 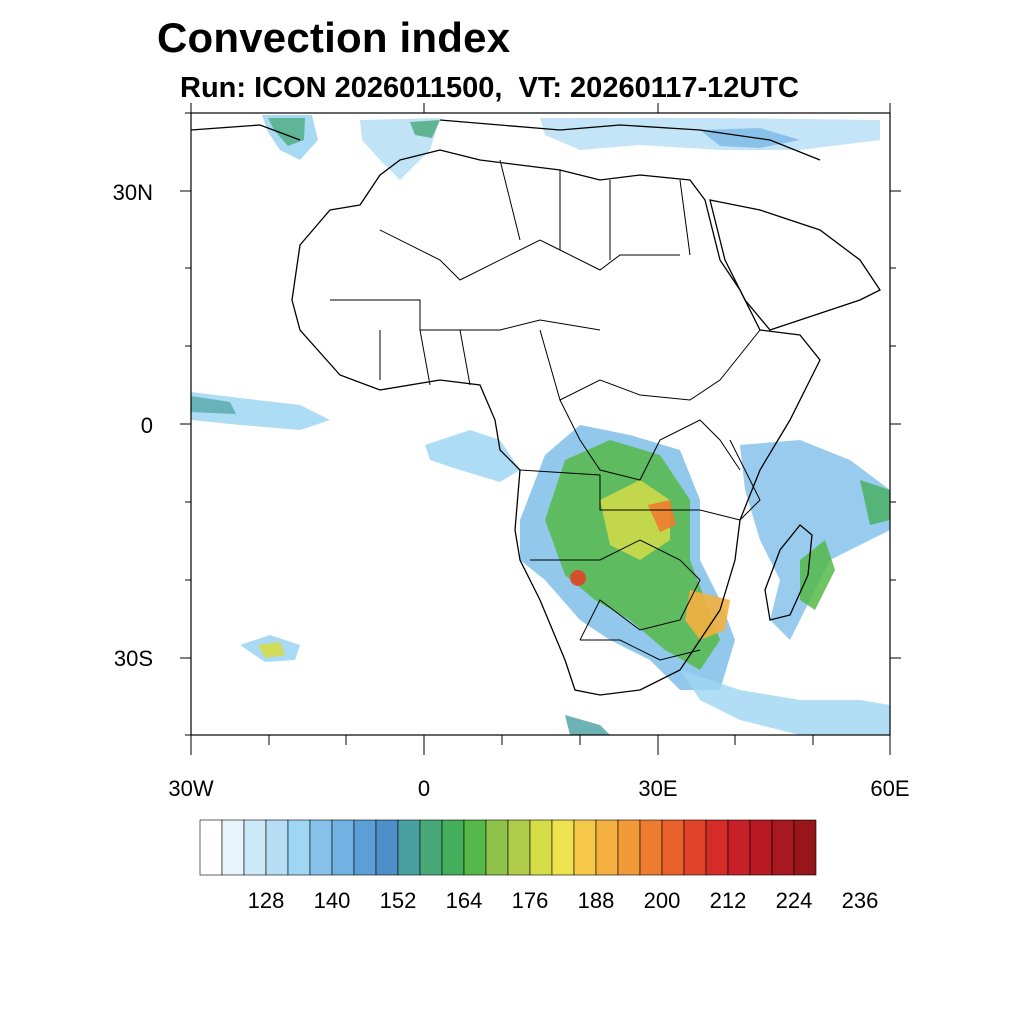 What do you see at coordinates (875, 502) in the screenshot?
I see `convection-core-east-indian-ocean` at bounding box center [875, 502].